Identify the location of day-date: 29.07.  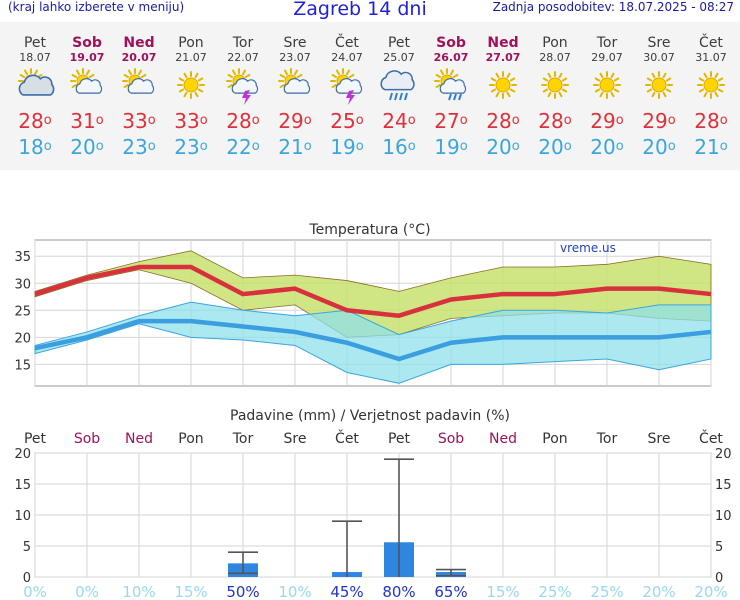
(607, 57).